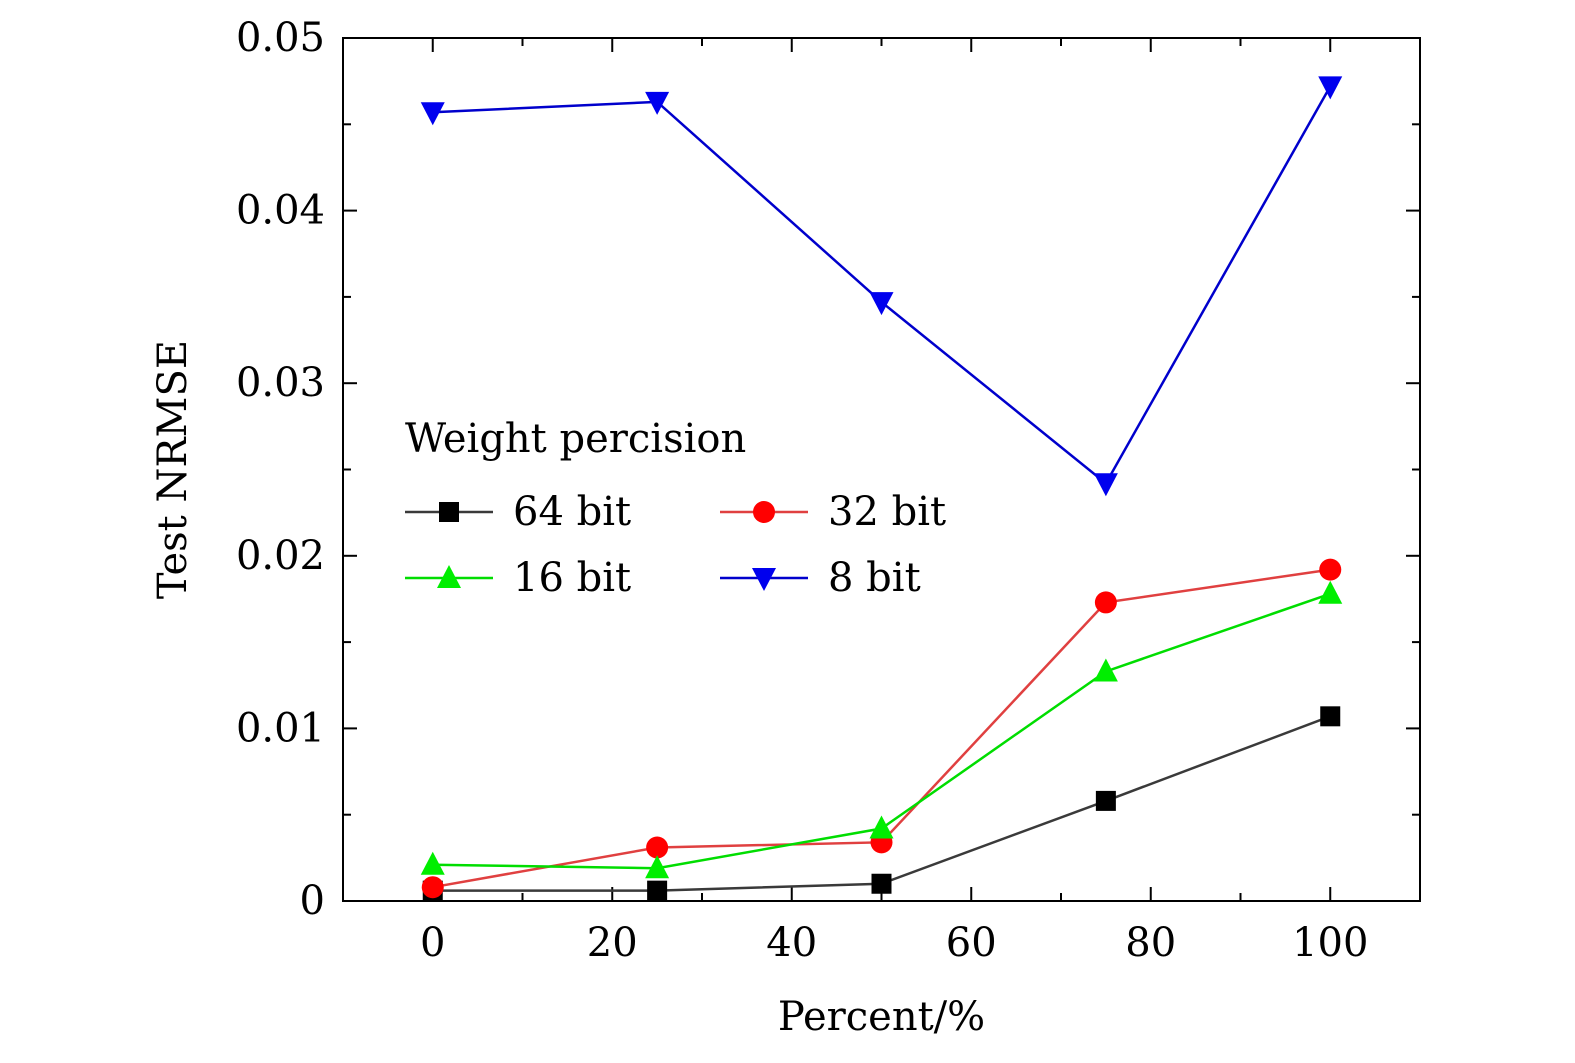 Image resolution: width=1575 pixels, height=1063 pixels. What do you see at coordinates (280, 211) in the screenshot?
I see `y-tick-label: 0.04` at bounding box center [280, 211].